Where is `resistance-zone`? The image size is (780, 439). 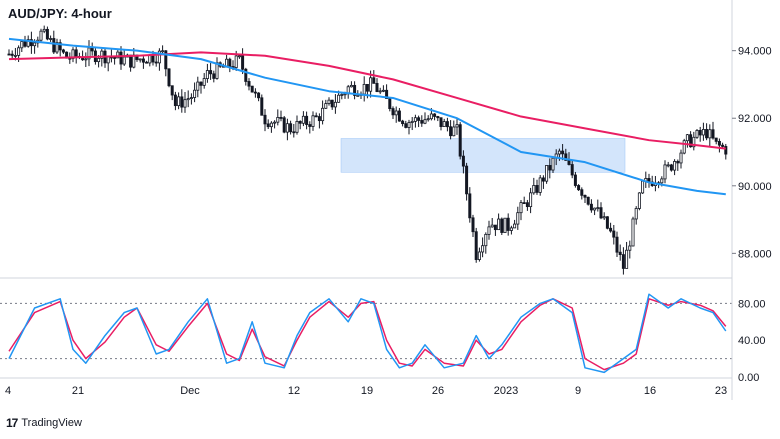
resistance-zone is located at coordinates (483, 155).